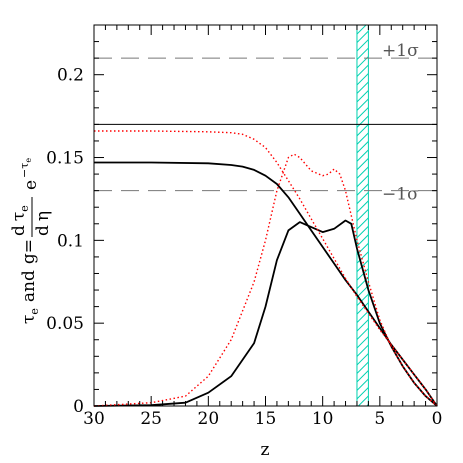  I want to click on y-title-and: and, so click(29, 286).